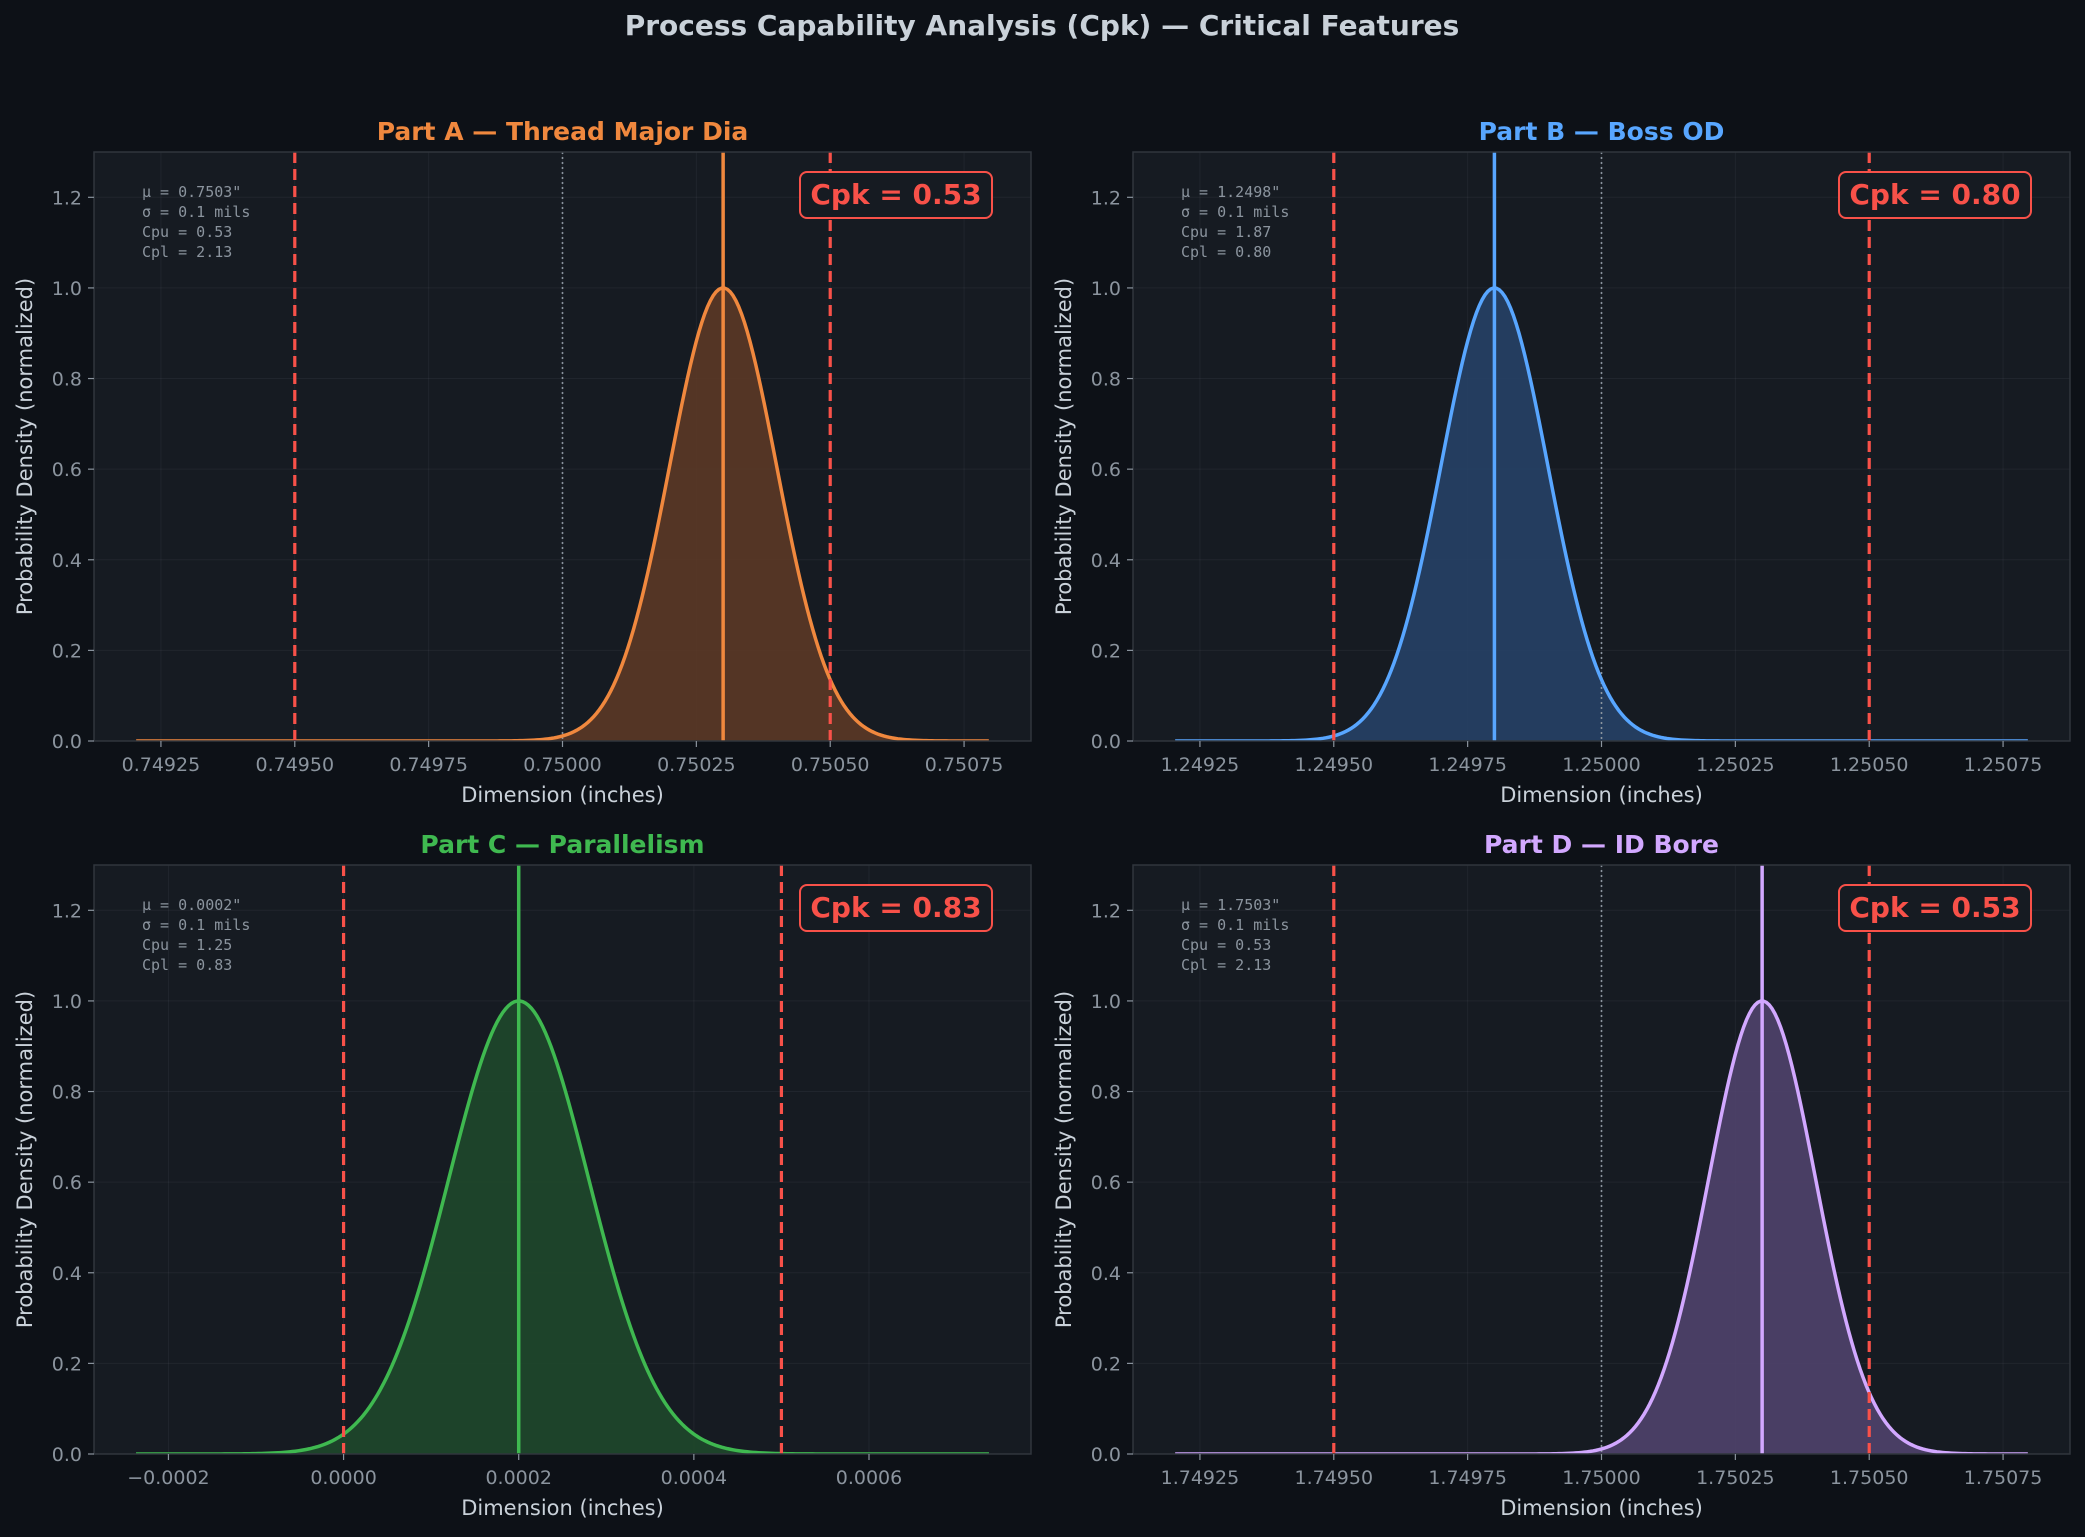  What do you see at coordinates (964, 765) in the screenshot?
I see `x-tick-label: 0.75075` at bounding box center [964, 765].